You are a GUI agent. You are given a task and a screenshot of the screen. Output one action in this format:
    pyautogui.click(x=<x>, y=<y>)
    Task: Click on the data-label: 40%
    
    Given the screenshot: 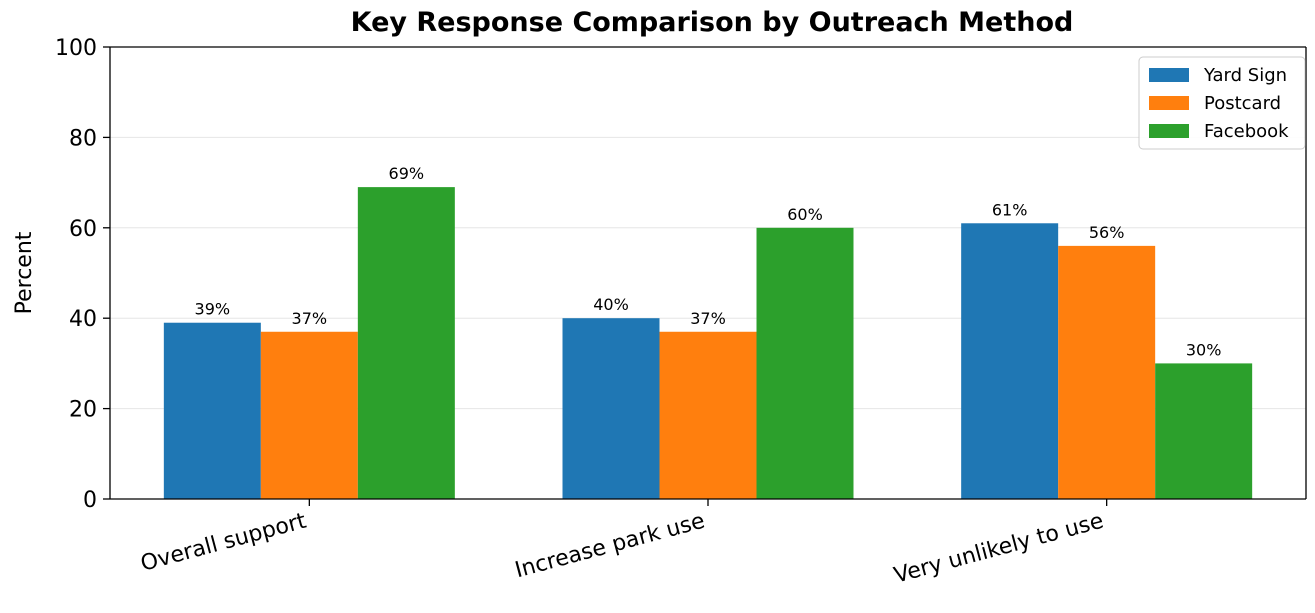 What is the action you would take?
    pyautogui.click(x=611, y=304)
    